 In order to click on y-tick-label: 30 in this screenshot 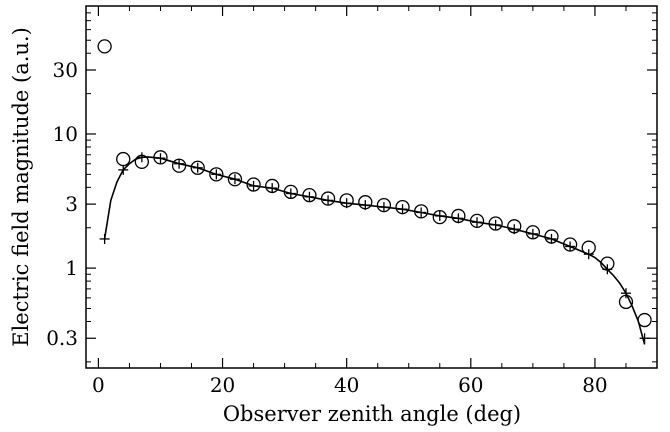, I will do `click(65, 70)`.